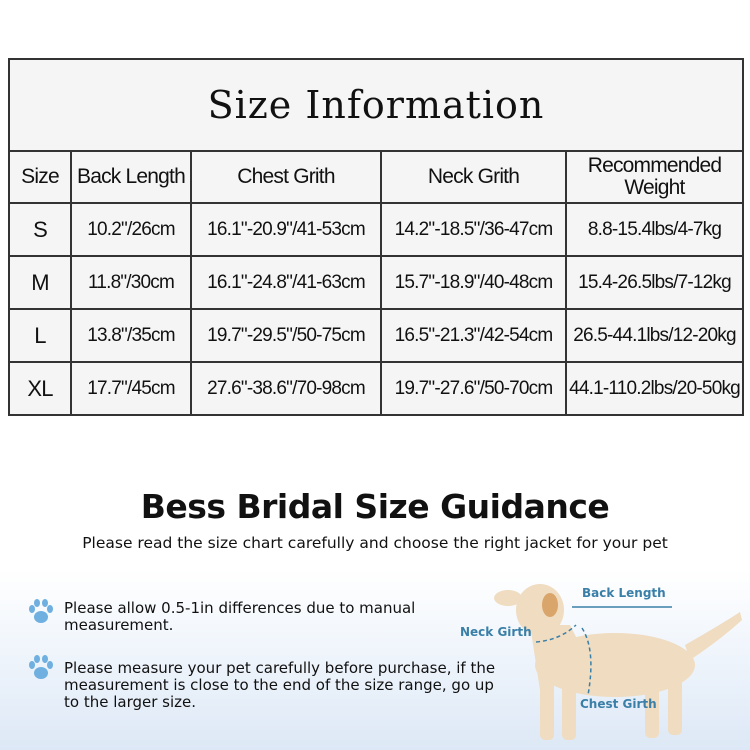  I want to click on back-length-label: Back Length, so click(624, 593).